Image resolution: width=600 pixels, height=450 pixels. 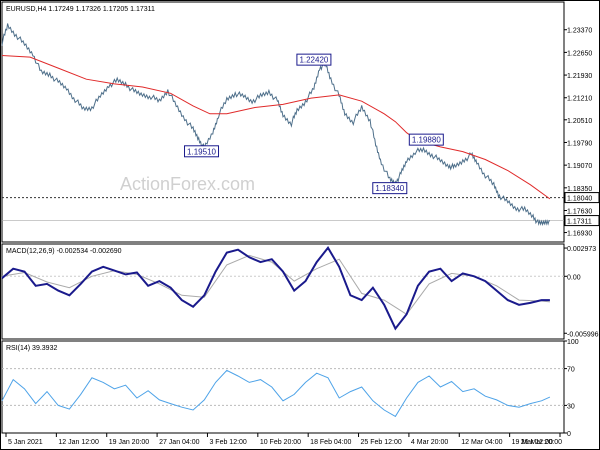 I want to click on current-price-label: 1.17311, so click(x=579, y=222).